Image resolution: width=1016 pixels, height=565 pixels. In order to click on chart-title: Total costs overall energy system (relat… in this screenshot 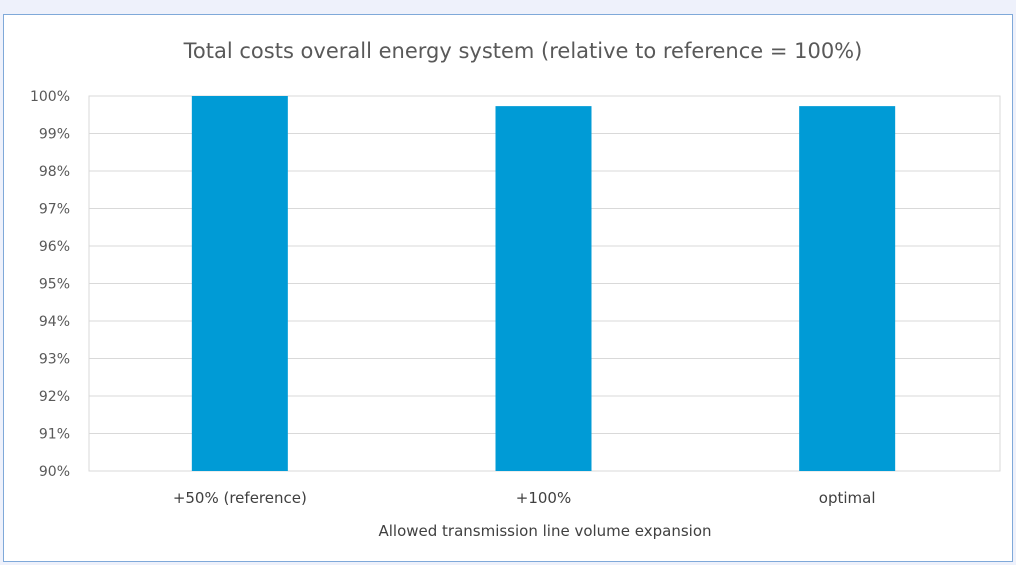, I will do `click(523, 51)`.